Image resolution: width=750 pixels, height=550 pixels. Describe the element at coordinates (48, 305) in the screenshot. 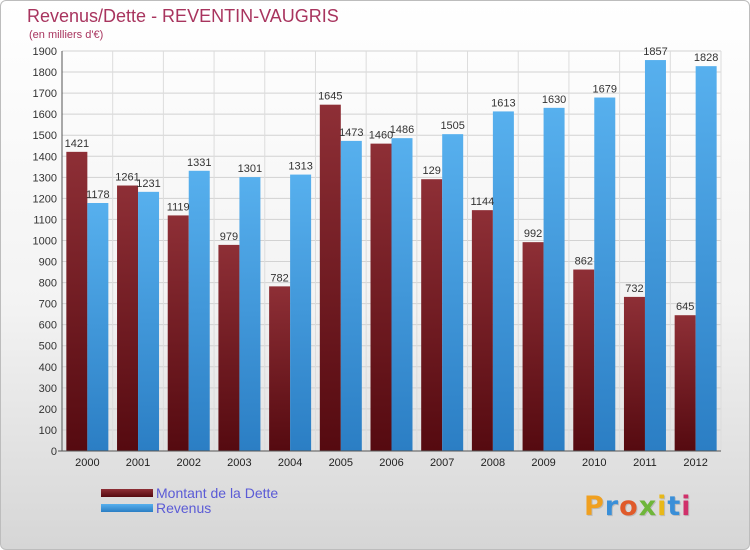

I see `y-tick-label: 700` at that location.